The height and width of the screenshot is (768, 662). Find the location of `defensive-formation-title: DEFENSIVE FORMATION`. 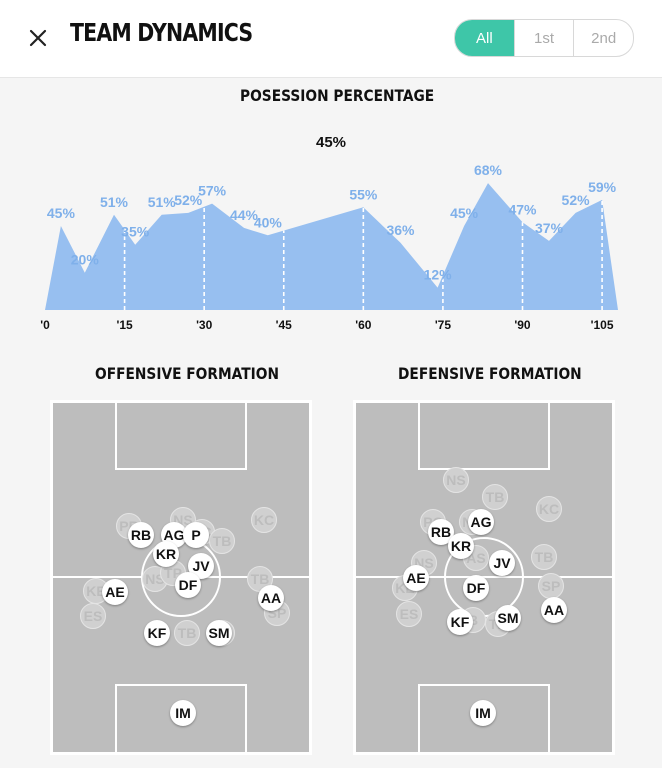

defensive-formation-title: DEFENSIVE FORMATION is located at coordinates (490, 373).